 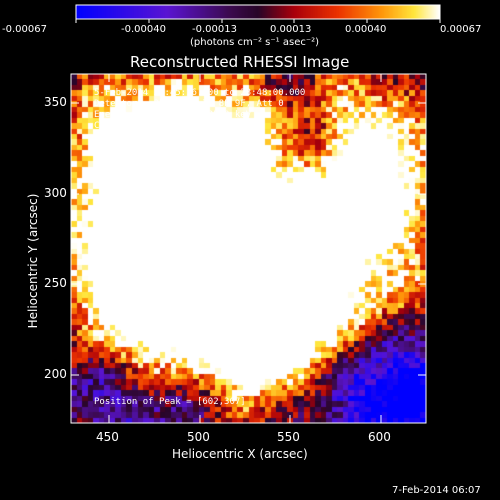 I want to click on y-tick-label: 200, so click(x=55, y=374).